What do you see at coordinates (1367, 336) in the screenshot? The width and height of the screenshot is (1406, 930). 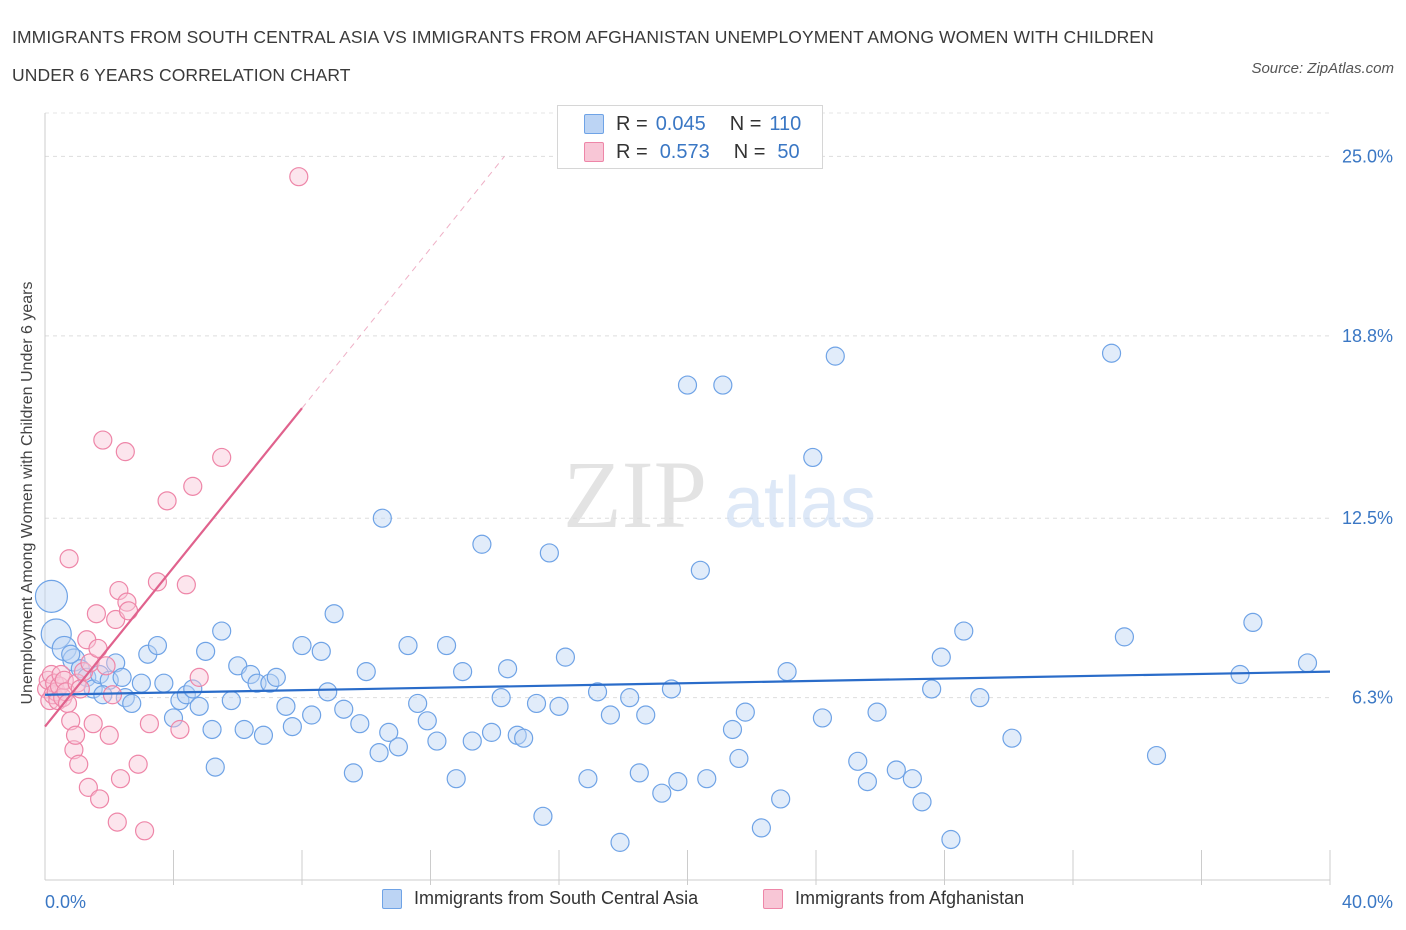 I see `y-tick-label: 18.8%` at bounding box center [1367, 336].